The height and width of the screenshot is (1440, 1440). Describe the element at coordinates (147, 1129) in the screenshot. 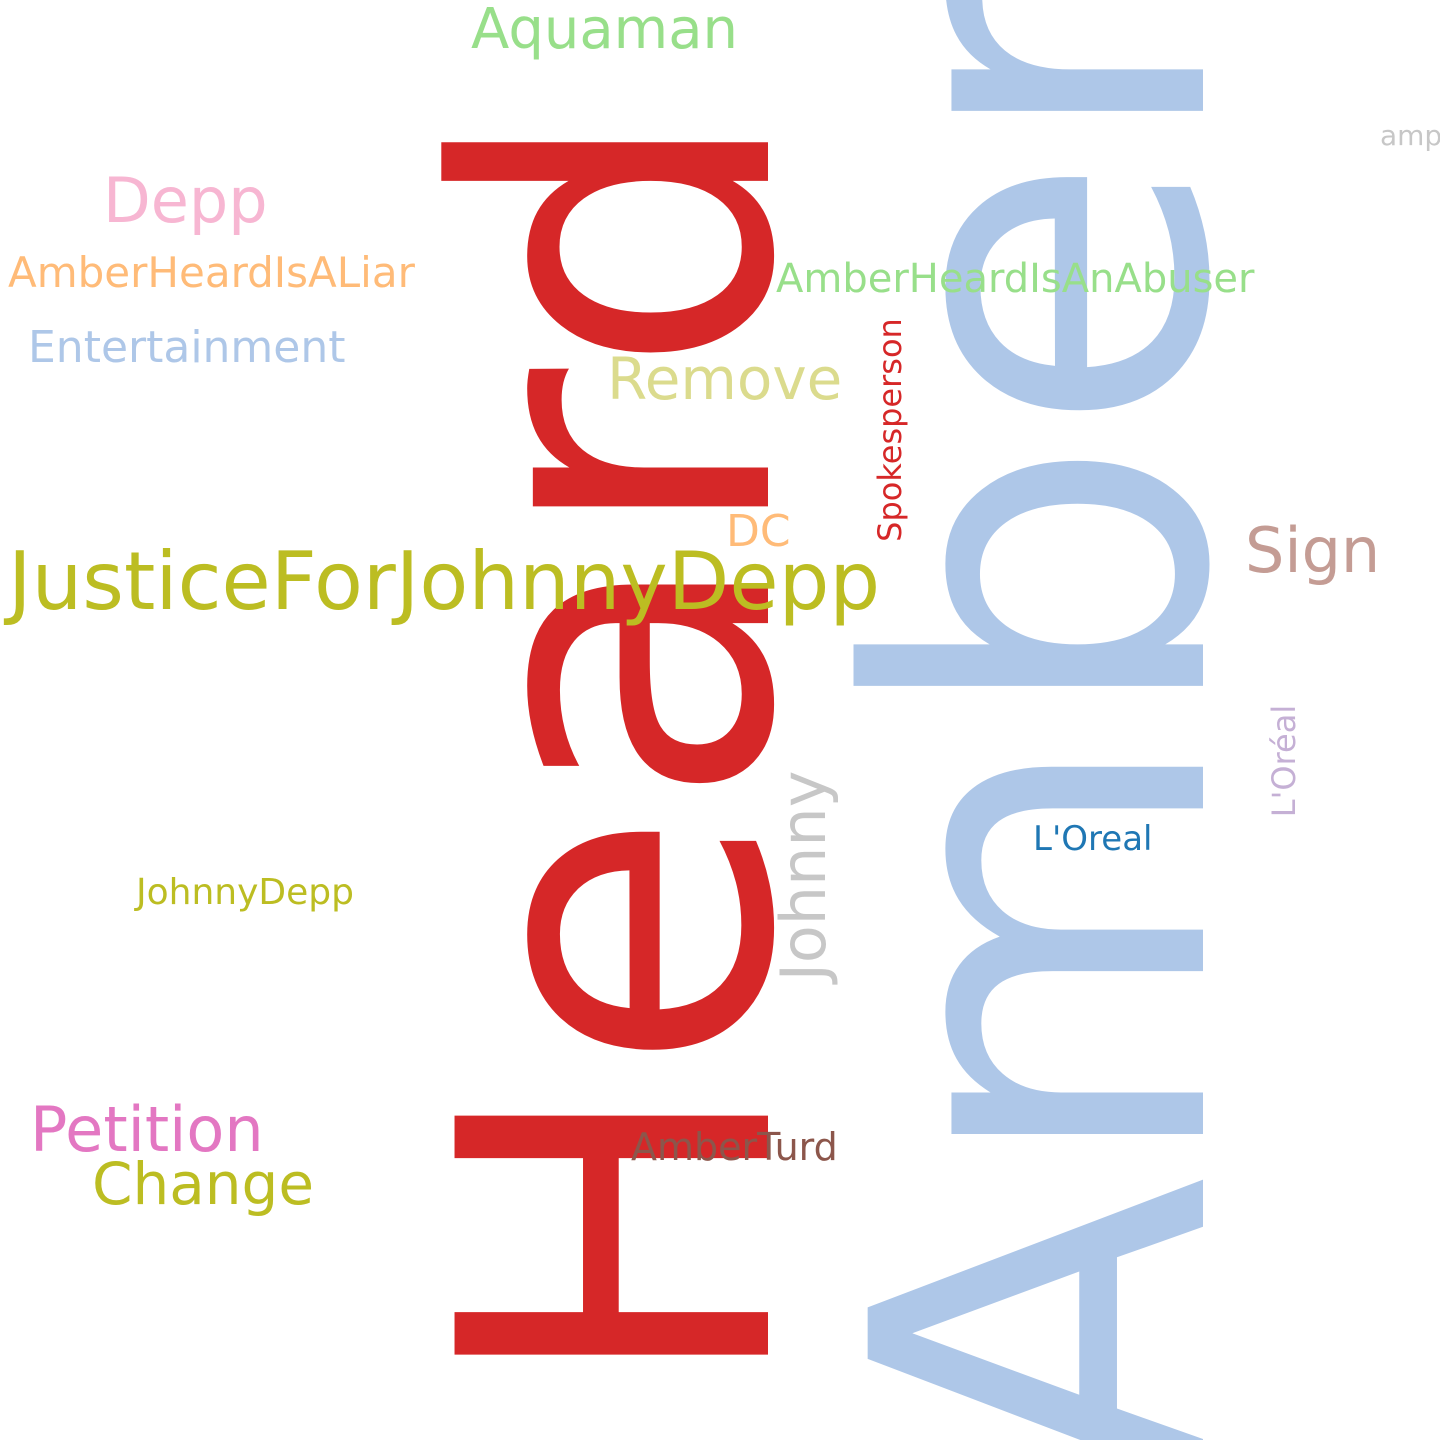

I see `word-petition: Petition` at that location.